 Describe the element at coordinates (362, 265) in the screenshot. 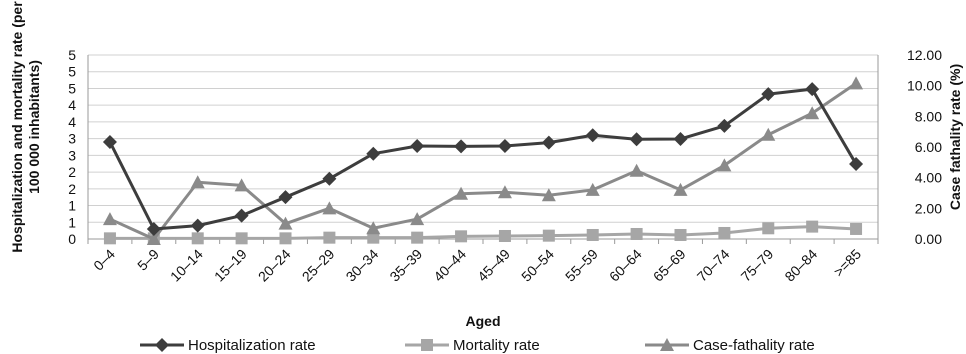

I see `x-tick-label: 30–34` at that location.